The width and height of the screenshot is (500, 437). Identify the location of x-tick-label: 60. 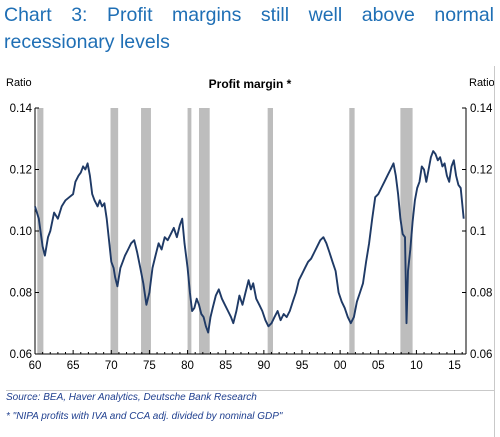
(35, 366).